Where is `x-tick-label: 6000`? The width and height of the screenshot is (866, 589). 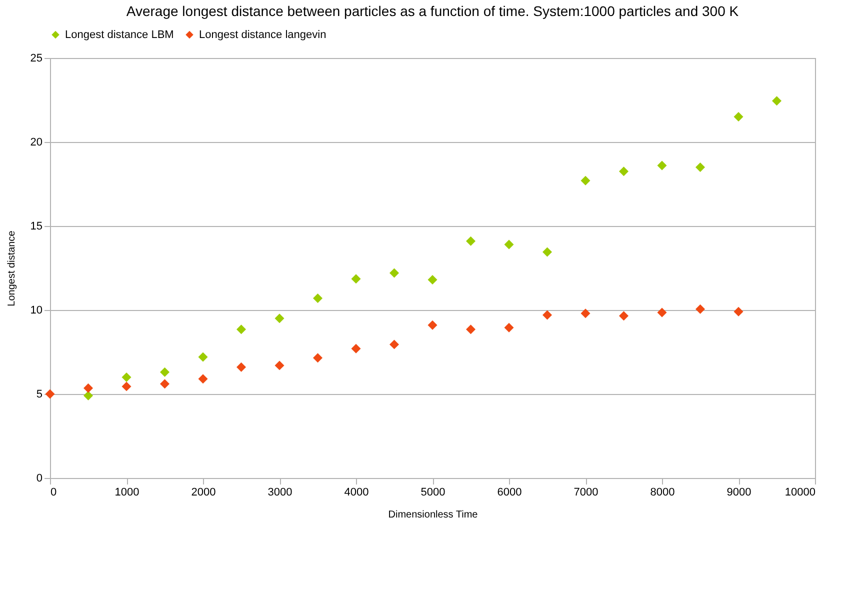
x-tick-label: 6000 is located at coordinates (509, 492).